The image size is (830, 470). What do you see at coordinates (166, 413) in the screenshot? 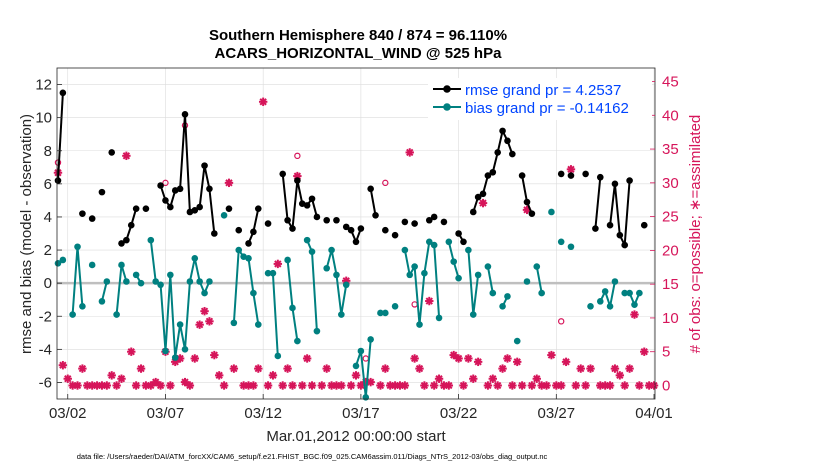
I see `x-tick-label: 03/07` at bounding box center [166, 413].